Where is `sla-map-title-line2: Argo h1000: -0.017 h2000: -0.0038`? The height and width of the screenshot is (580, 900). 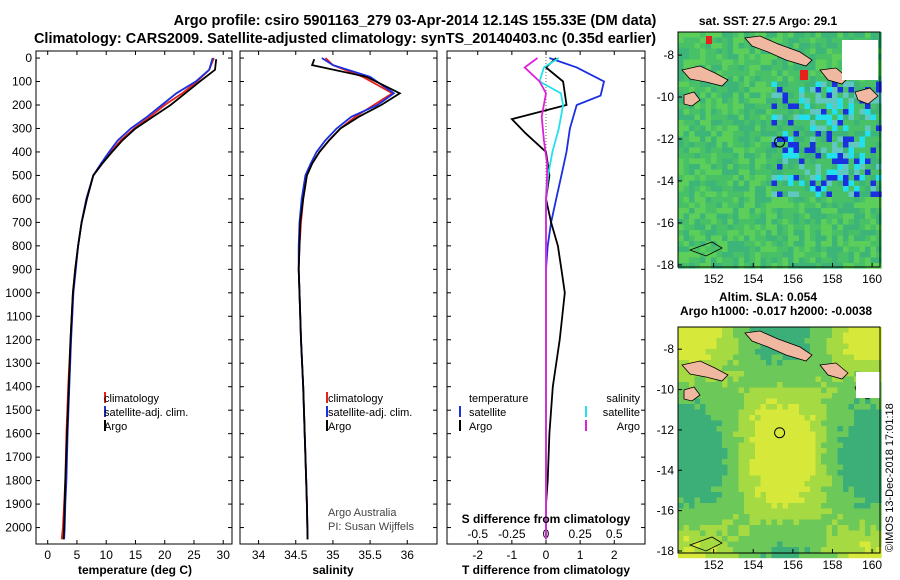 sla-map-title-line2: Argo h1000: -0.017 h2000: -0.0038 is located at coordinates (776, 311).